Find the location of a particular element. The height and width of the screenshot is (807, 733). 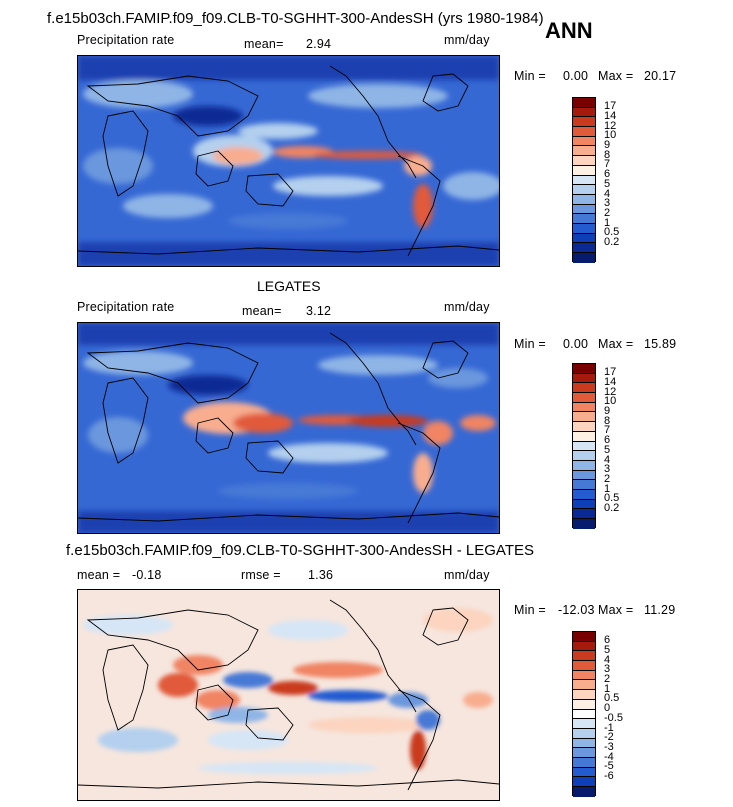

panel1-colorbar is located at coordinates (584, 180).